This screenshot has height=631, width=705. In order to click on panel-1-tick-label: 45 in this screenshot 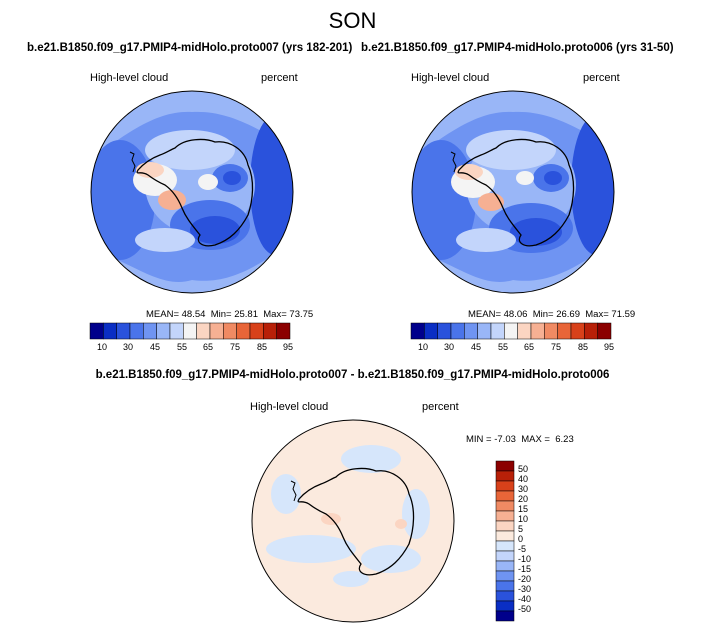, I will do `click(154, 347)`.